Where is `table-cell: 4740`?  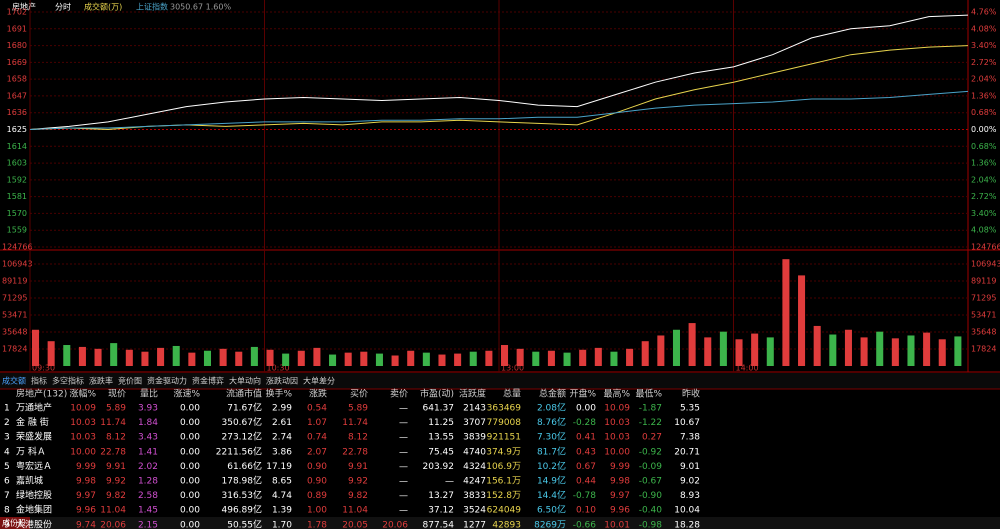
table-cell: 4740 is located at coordinates (474, 452).